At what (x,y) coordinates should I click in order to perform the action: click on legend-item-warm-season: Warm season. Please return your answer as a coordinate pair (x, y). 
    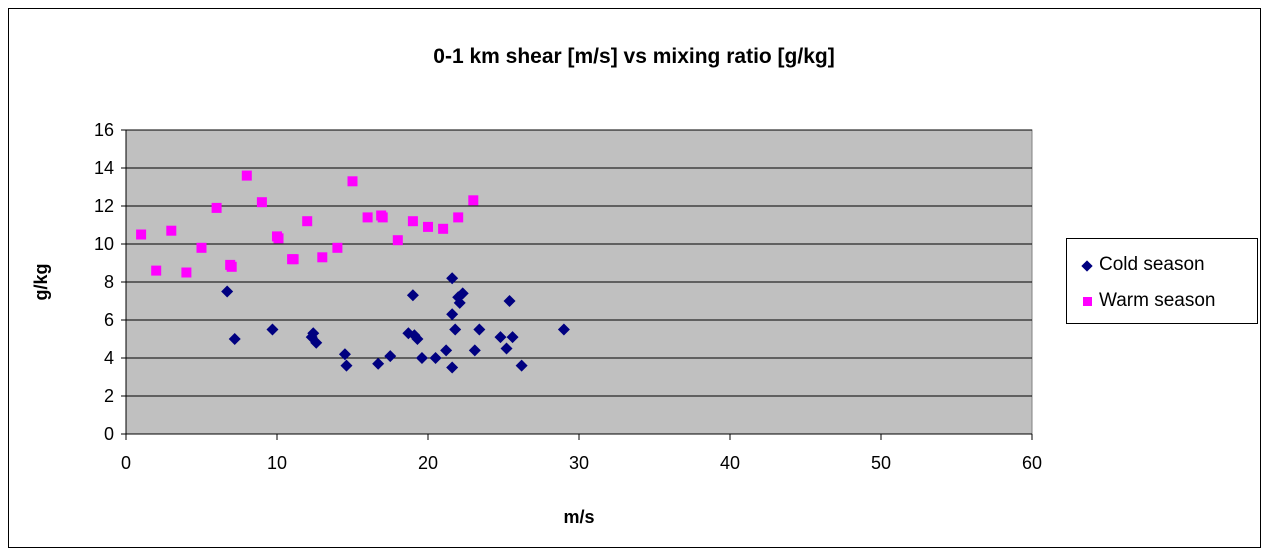
    Looking at the image, I should click on (1148, 301).